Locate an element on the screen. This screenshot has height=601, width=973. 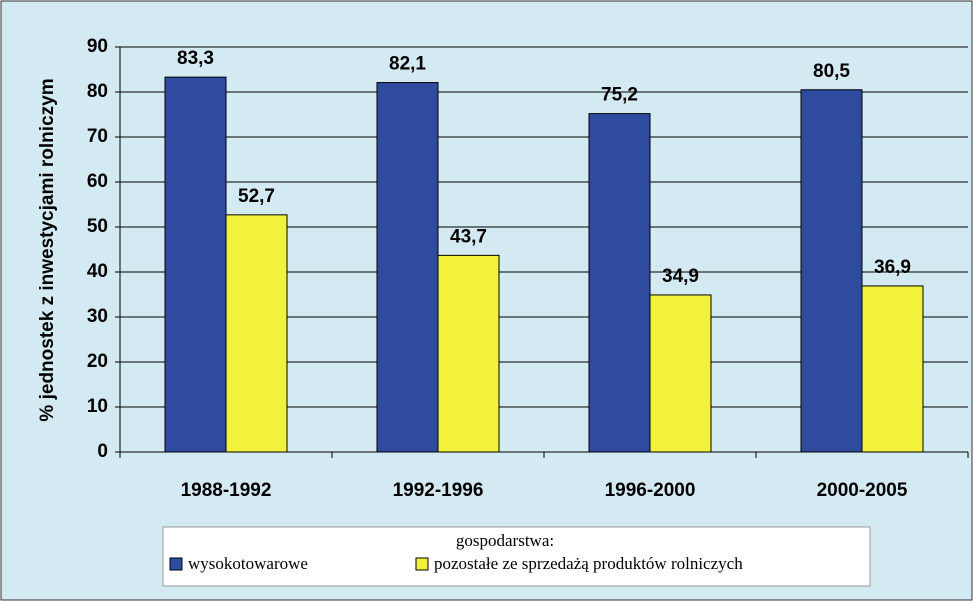
data-label: 83,3 is located at coordinates (195, 58).